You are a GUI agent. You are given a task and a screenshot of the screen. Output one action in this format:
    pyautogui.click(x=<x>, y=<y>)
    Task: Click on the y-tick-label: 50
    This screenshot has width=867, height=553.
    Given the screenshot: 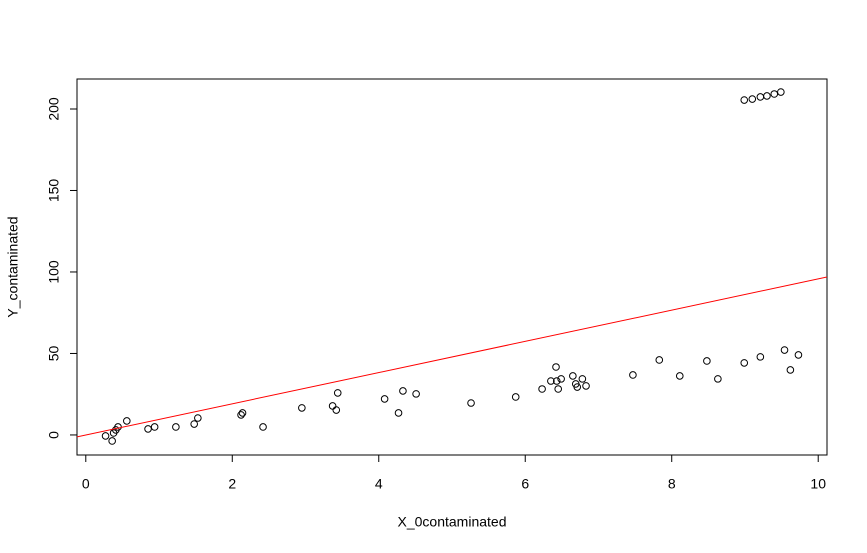 What is the action you would take?
    pyautogui.click(x=54, y=353)
    